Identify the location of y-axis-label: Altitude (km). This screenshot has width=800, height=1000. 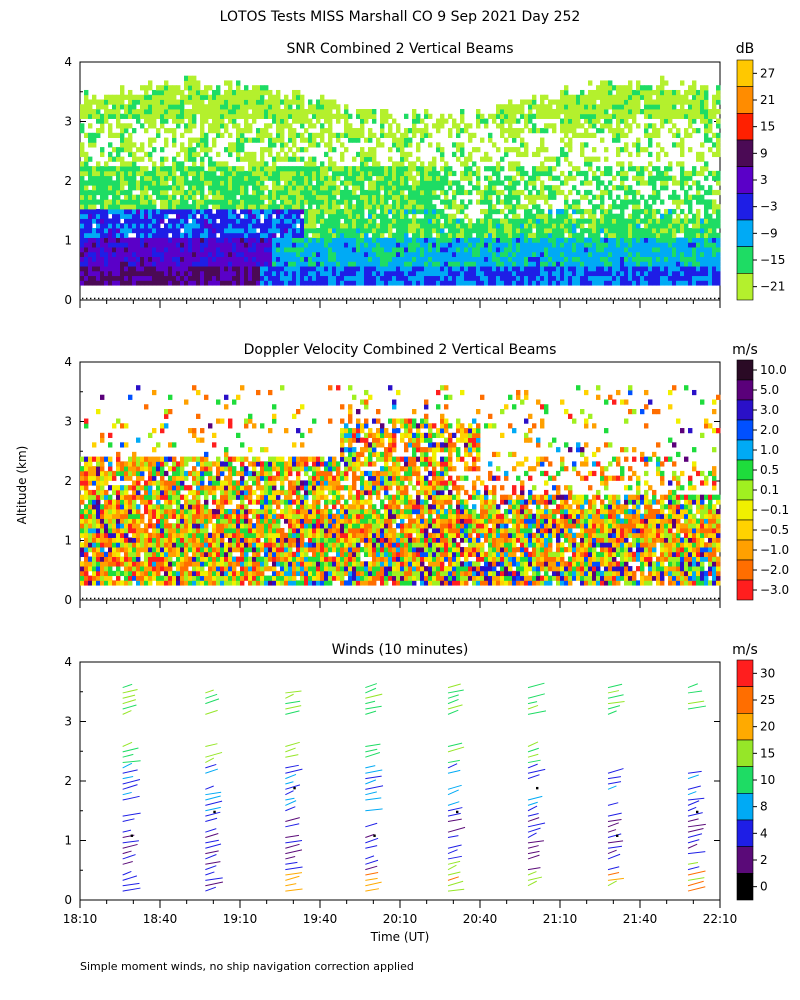
(22, 485).